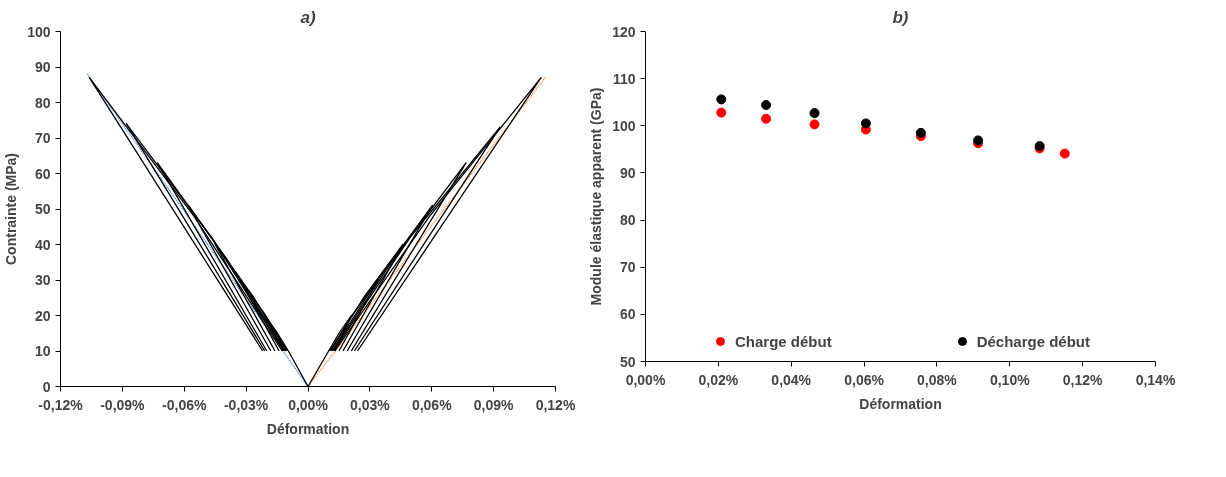 Image resolution: width=1226 pixels, height=477 pixels. Describe the element at coordinates (42, 244) in the screenshot. I see `y-tick-label: 40` at that location.